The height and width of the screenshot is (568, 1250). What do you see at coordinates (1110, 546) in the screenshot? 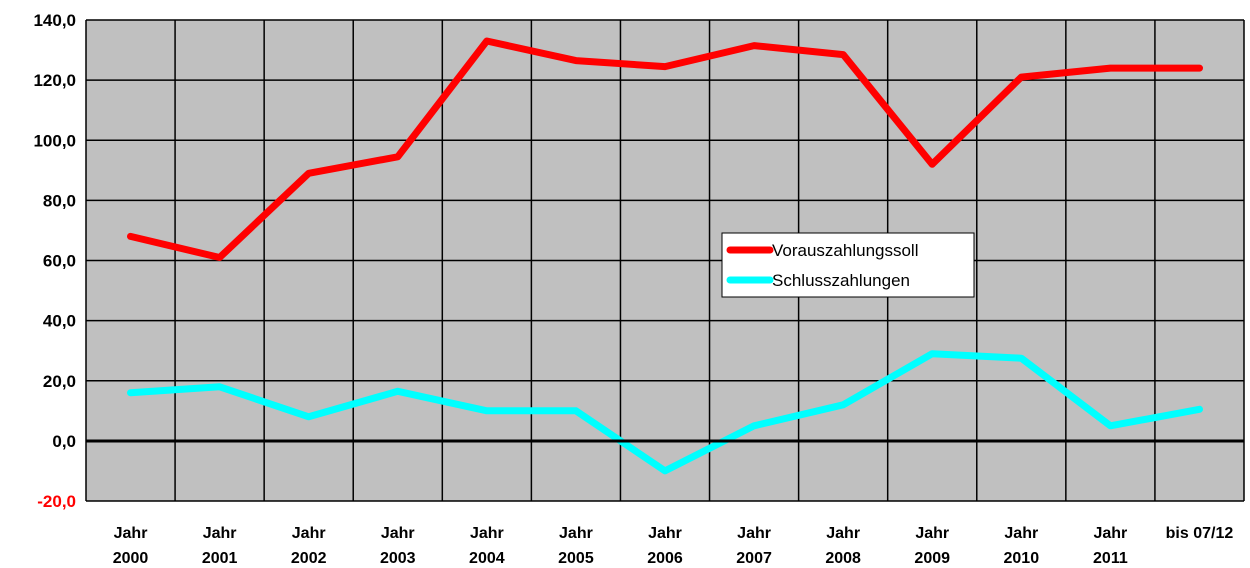
I see `x-tick-label: Jahr 2011` at bounding box center [1110, 546].